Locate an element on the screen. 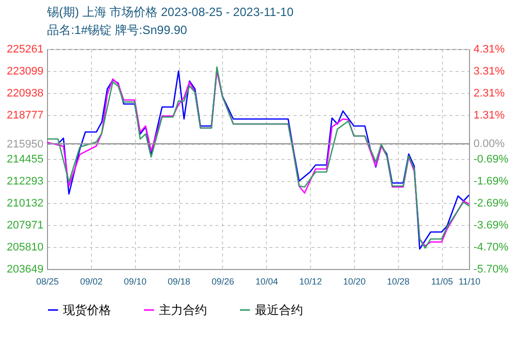 The image size is (520, 350). y-tick-label: 220938 is located at coordinates (25, 94).